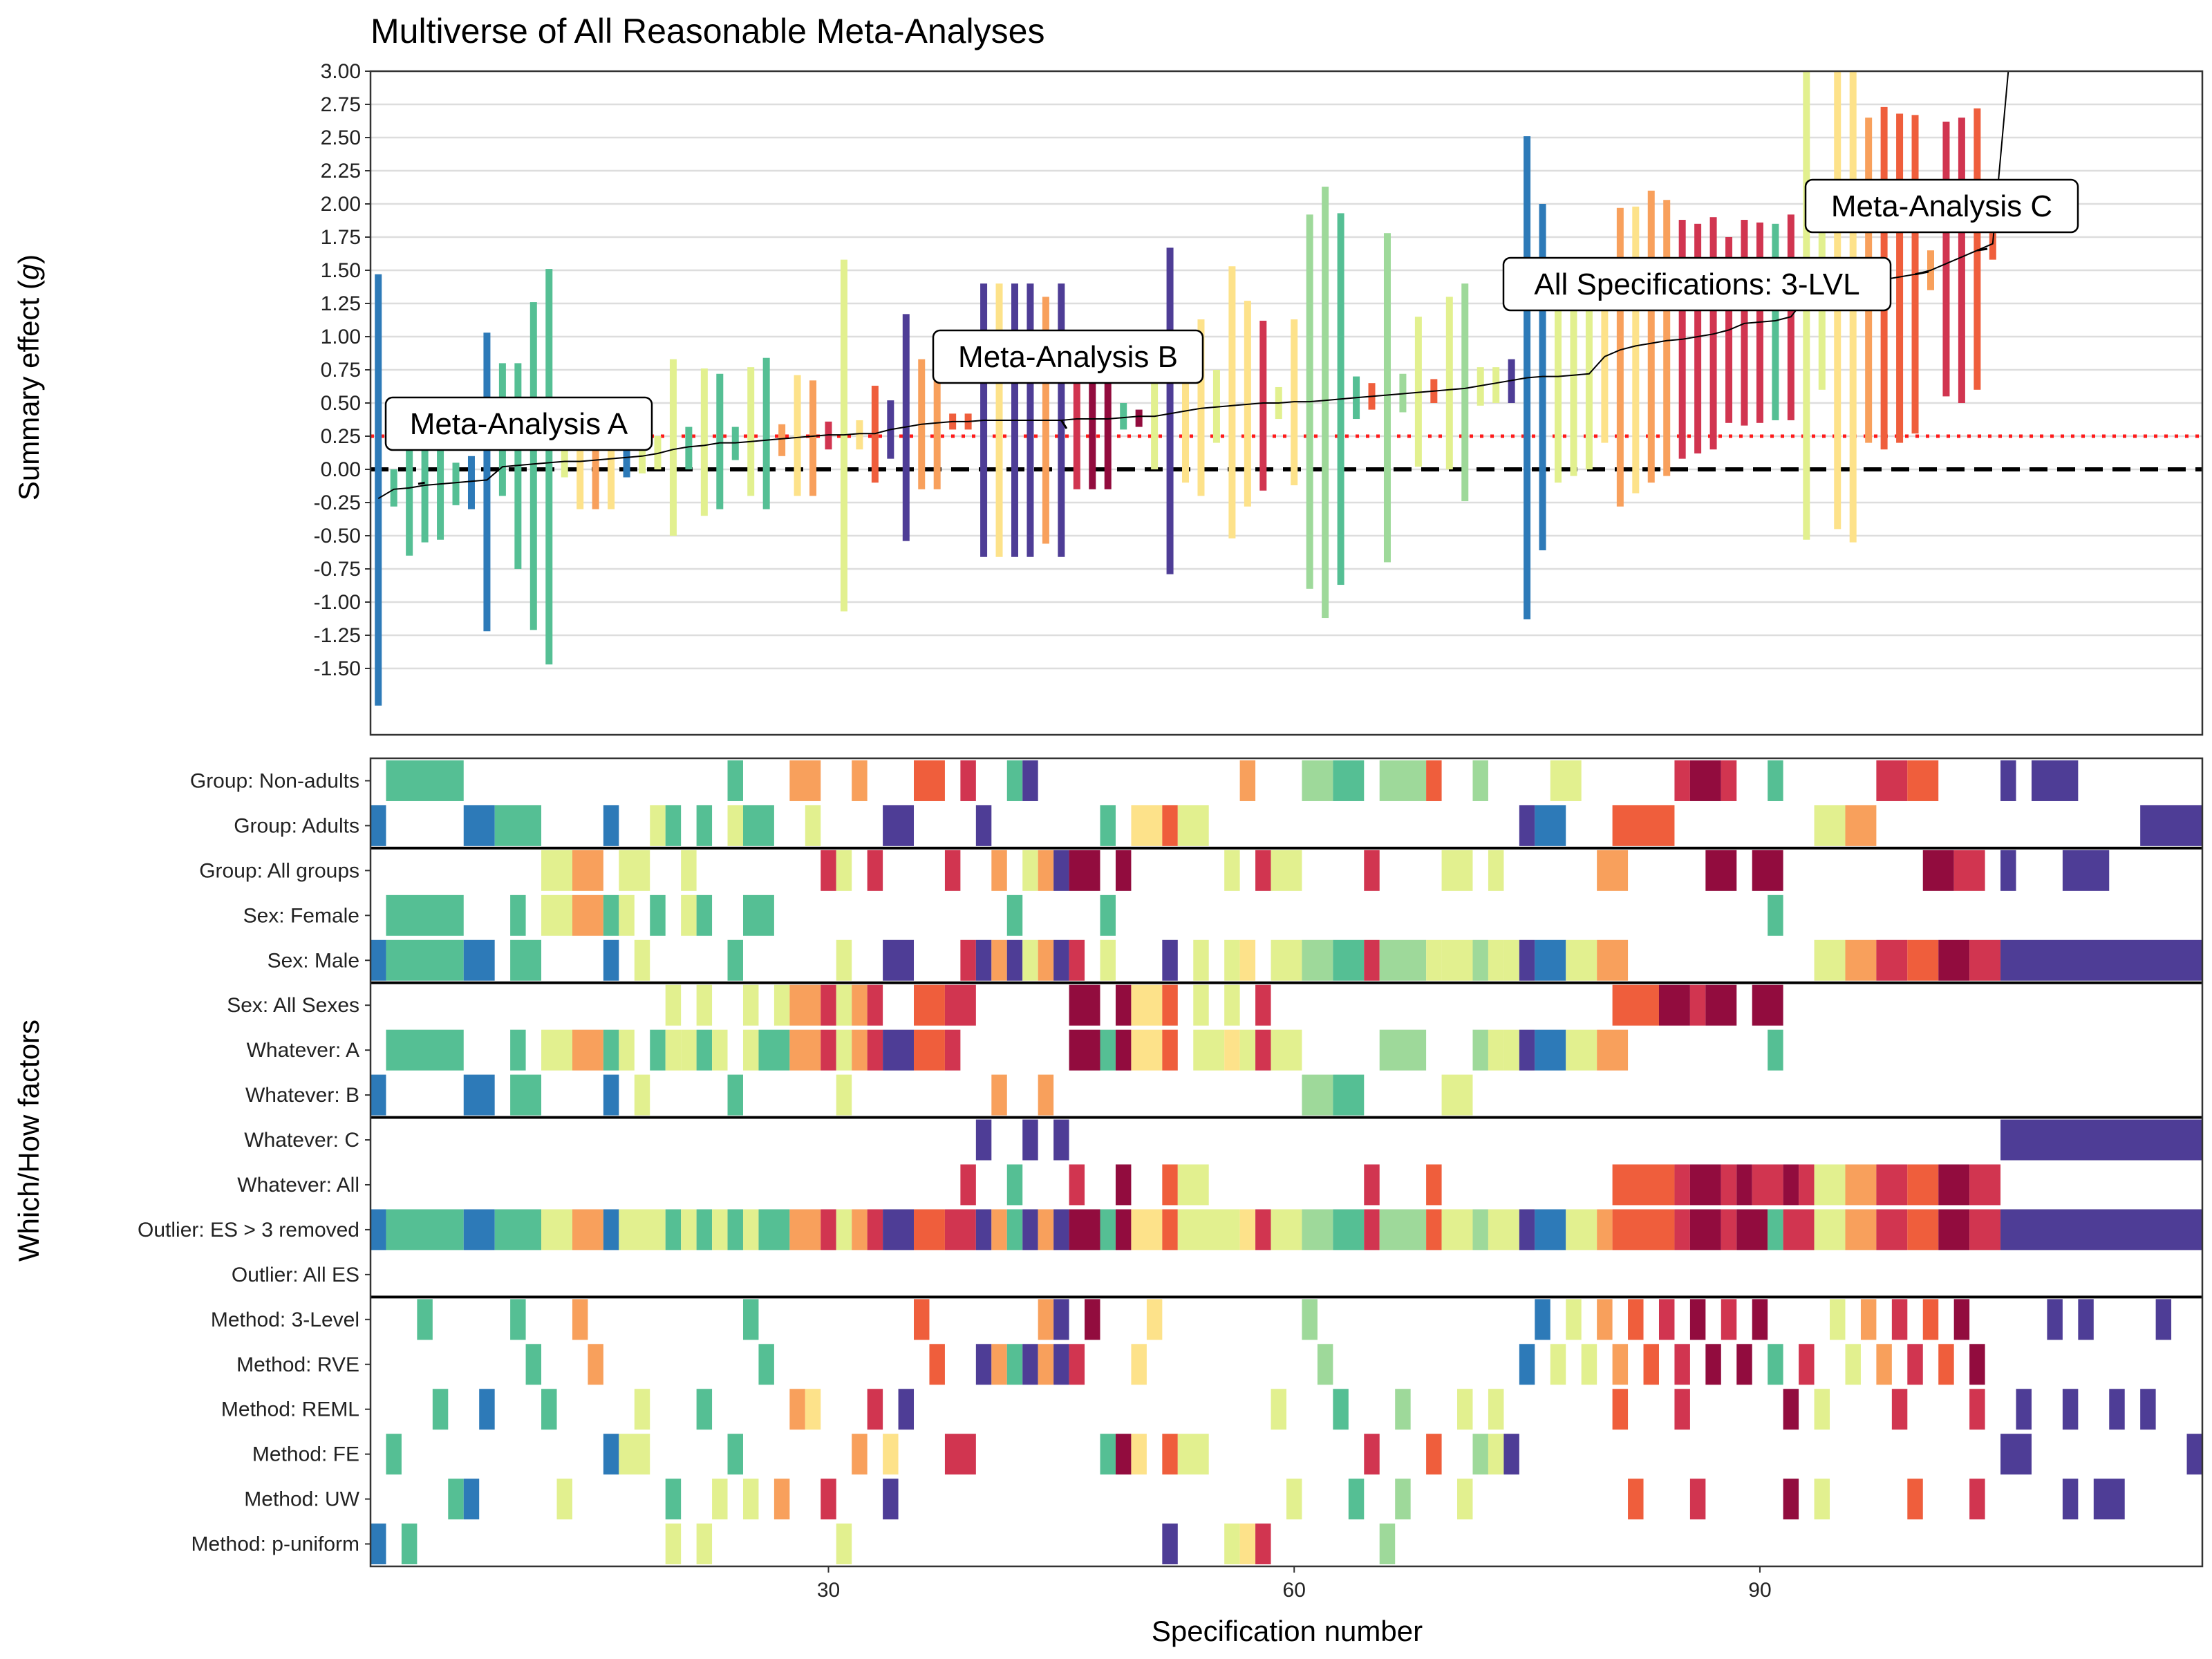  I want to click on annotation-2: Meta-Analysis B, so click(1068, 379).